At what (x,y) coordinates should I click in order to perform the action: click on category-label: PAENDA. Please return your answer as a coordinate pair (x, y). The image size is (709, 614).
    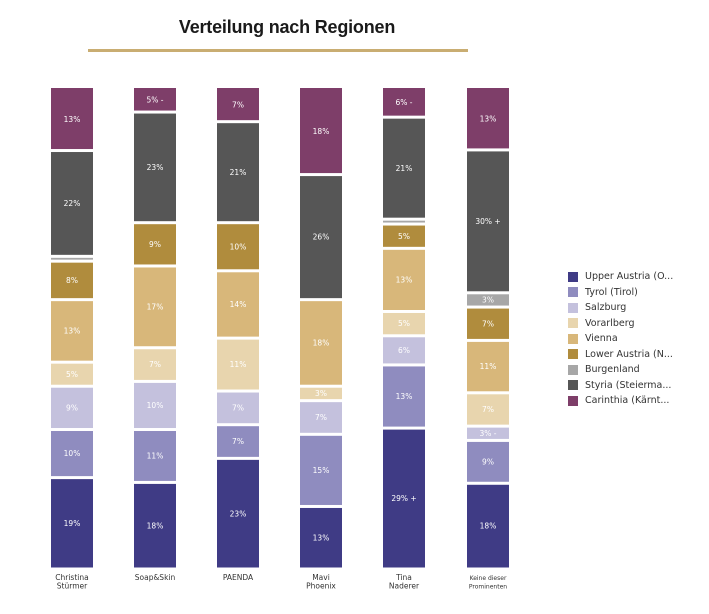
    Looking at the image, I should click on (238, 577).